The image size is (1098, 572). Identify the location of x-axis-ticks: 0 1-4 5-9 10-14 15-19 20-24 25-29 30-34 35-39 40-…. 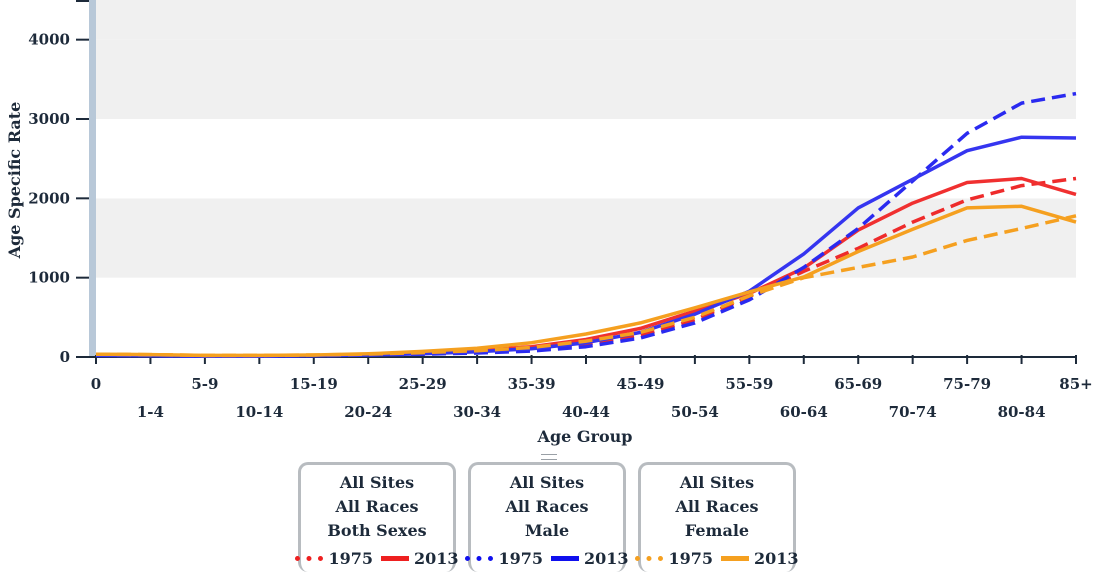
(592, 388).